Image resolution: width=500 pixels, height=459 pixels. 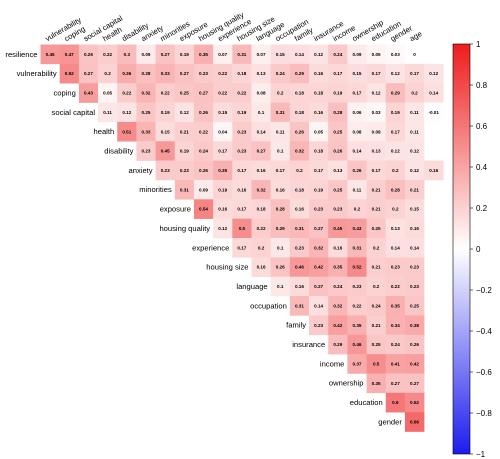 I want to click on cell-value-label: 0.43, so click(x=88, y=93).